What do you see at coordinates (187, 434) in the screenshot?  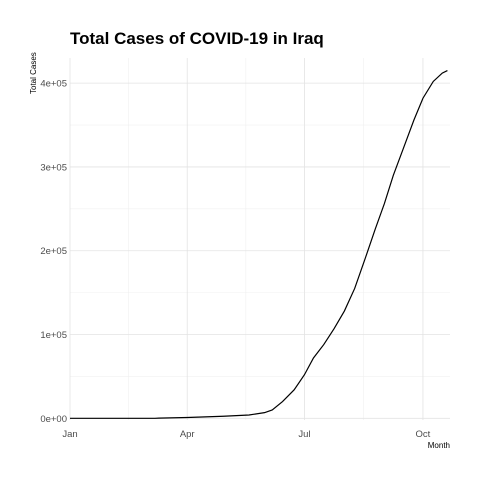 I see `x-tick-label: Apr` at bounding box center [187, 434].